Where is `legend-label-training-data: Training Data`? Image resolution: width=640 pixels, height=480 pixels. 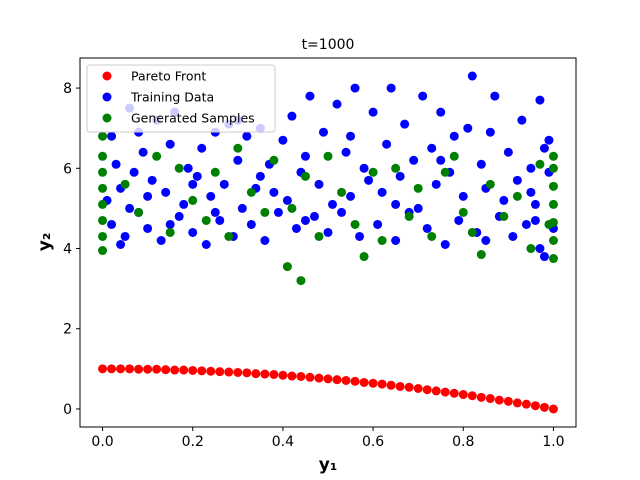 legend-label-training-data: Training Data is located at coordinates (172, 97).